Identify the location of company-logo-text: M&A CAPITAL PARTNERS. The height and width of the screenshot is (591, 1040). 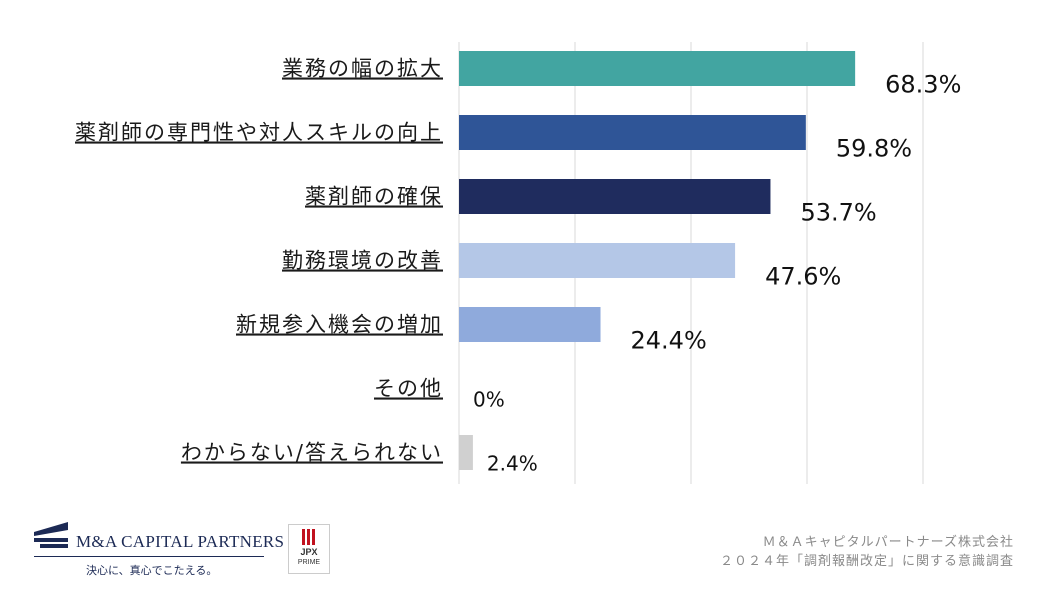
(180, 541).